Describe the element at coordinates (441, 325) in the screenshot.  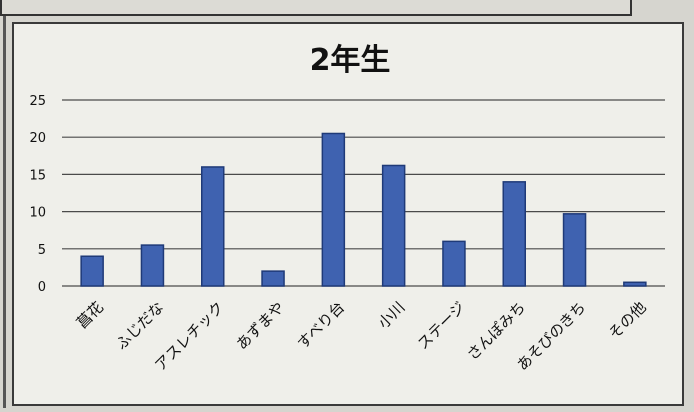
I see `x-category-label: ステージ` at that location.